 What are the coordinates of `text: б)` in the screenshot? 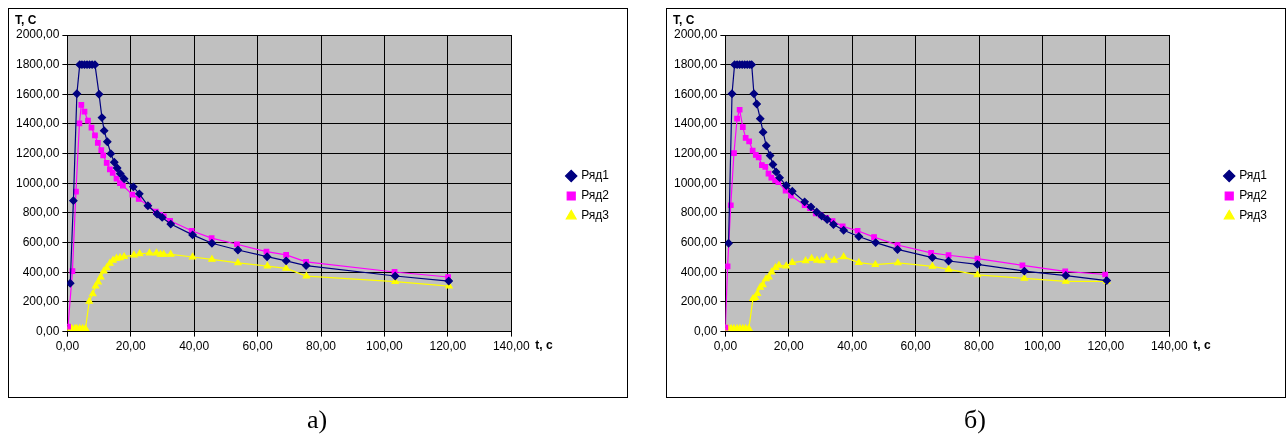 It's located at (975, 420).